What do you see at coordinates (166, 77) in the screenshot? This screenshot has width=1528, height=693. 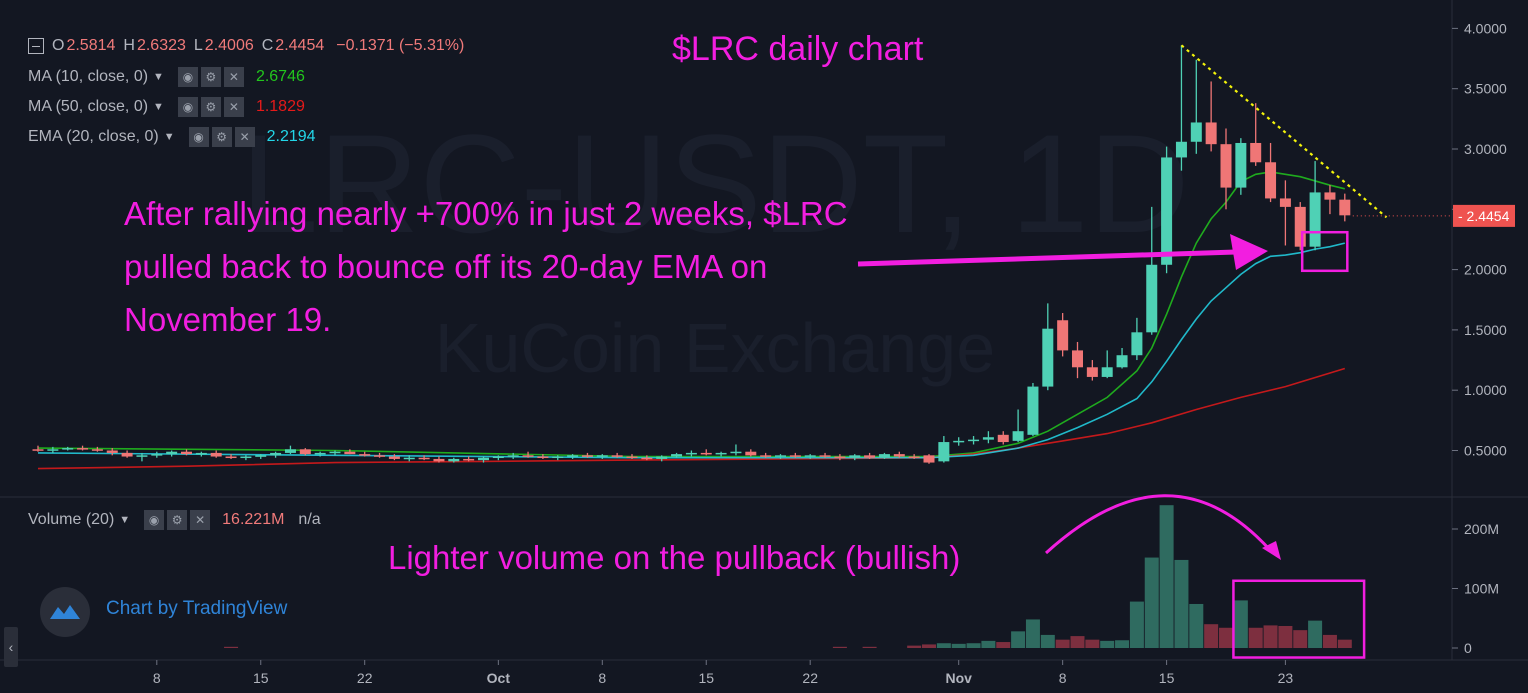 I see `indicator-ma10: MA (10, close, 0) ▼ ◉ ⚙ ✕ 2.6746` at bounding box center [166, 77].